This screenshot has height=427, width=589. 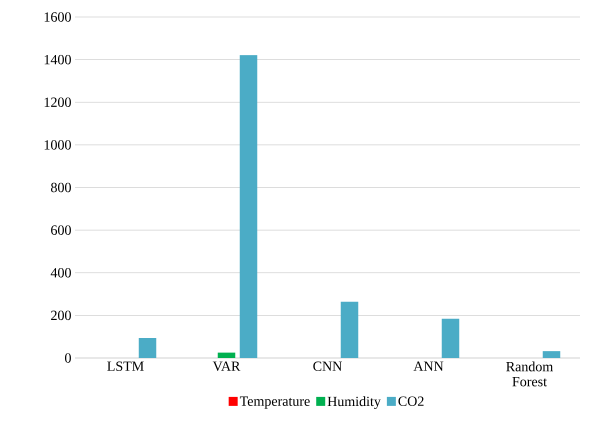 I want to click on y-tick-label: 800, so click(x=61, y=187).